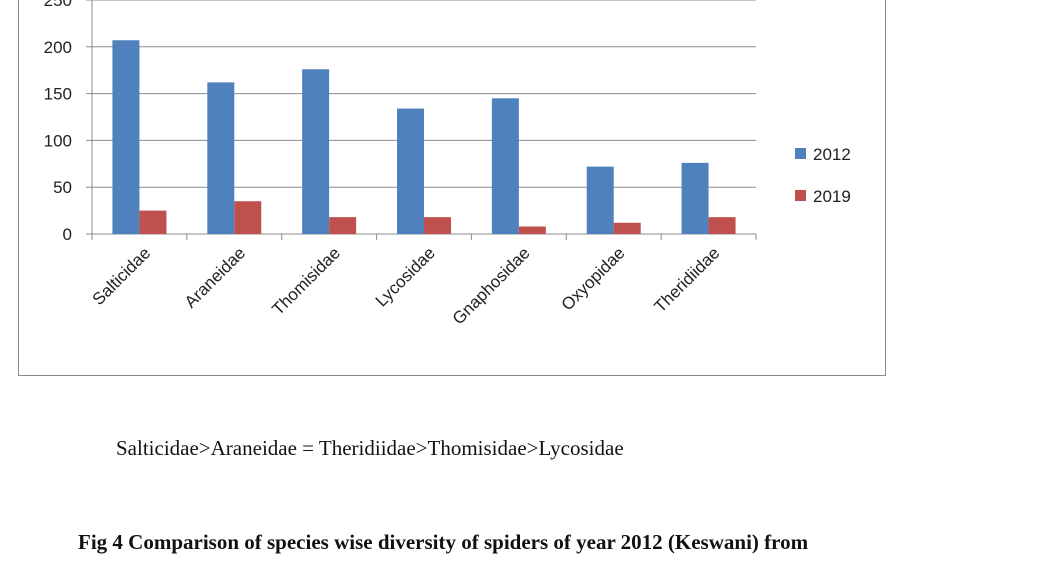 This screenshot has height=576, width=1038. I want to click on y-tick-label: 200, so click(58, 47).